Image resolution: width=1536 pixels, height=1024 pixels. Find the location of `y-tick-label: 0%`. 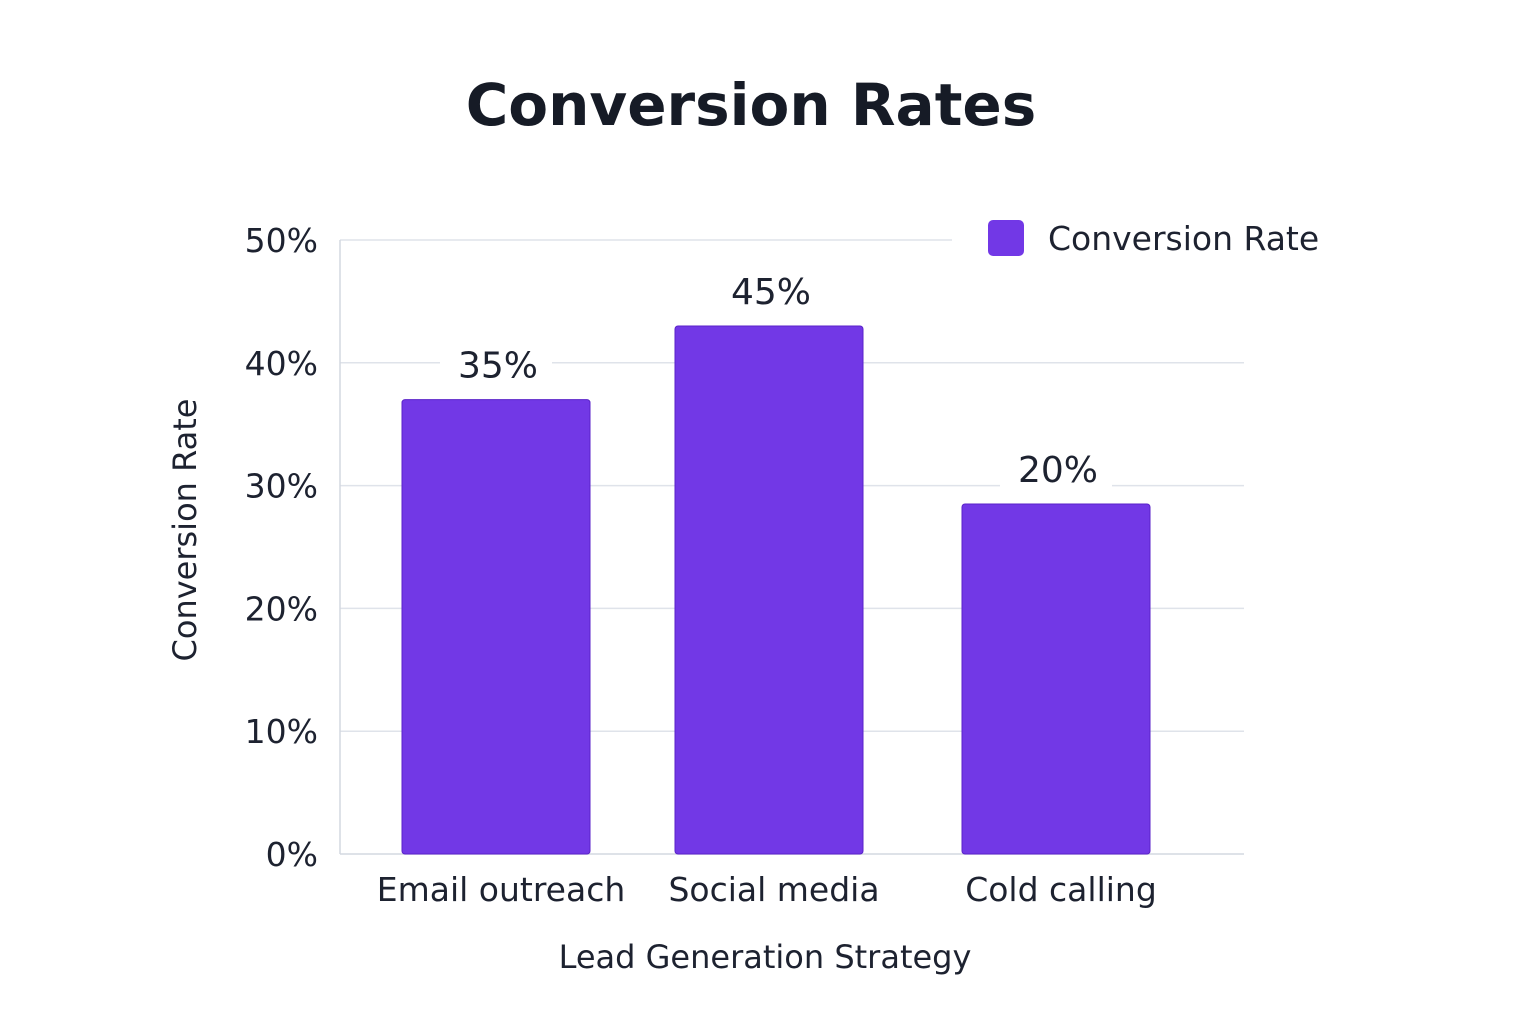

y-tick-label: 0% is located at coordinates (292, 854).